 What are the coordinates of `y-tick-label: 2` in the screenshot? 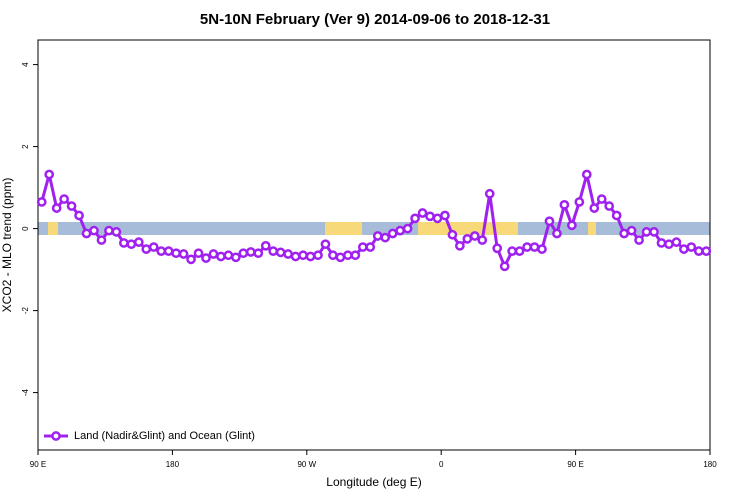 It's located at (25, 146).